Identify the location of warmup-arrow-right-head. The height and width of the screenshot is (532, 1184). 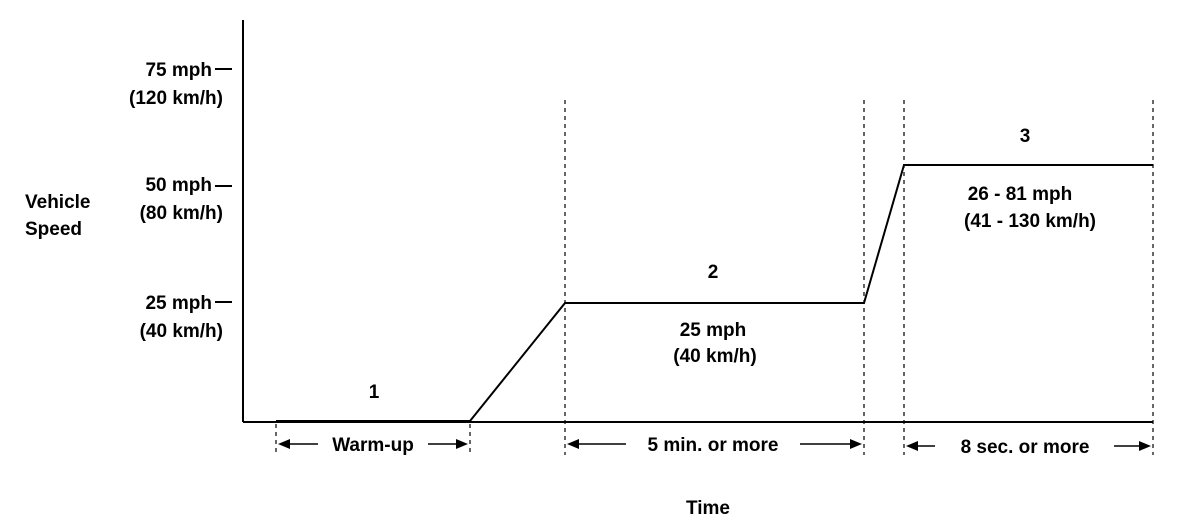
(462, 444).